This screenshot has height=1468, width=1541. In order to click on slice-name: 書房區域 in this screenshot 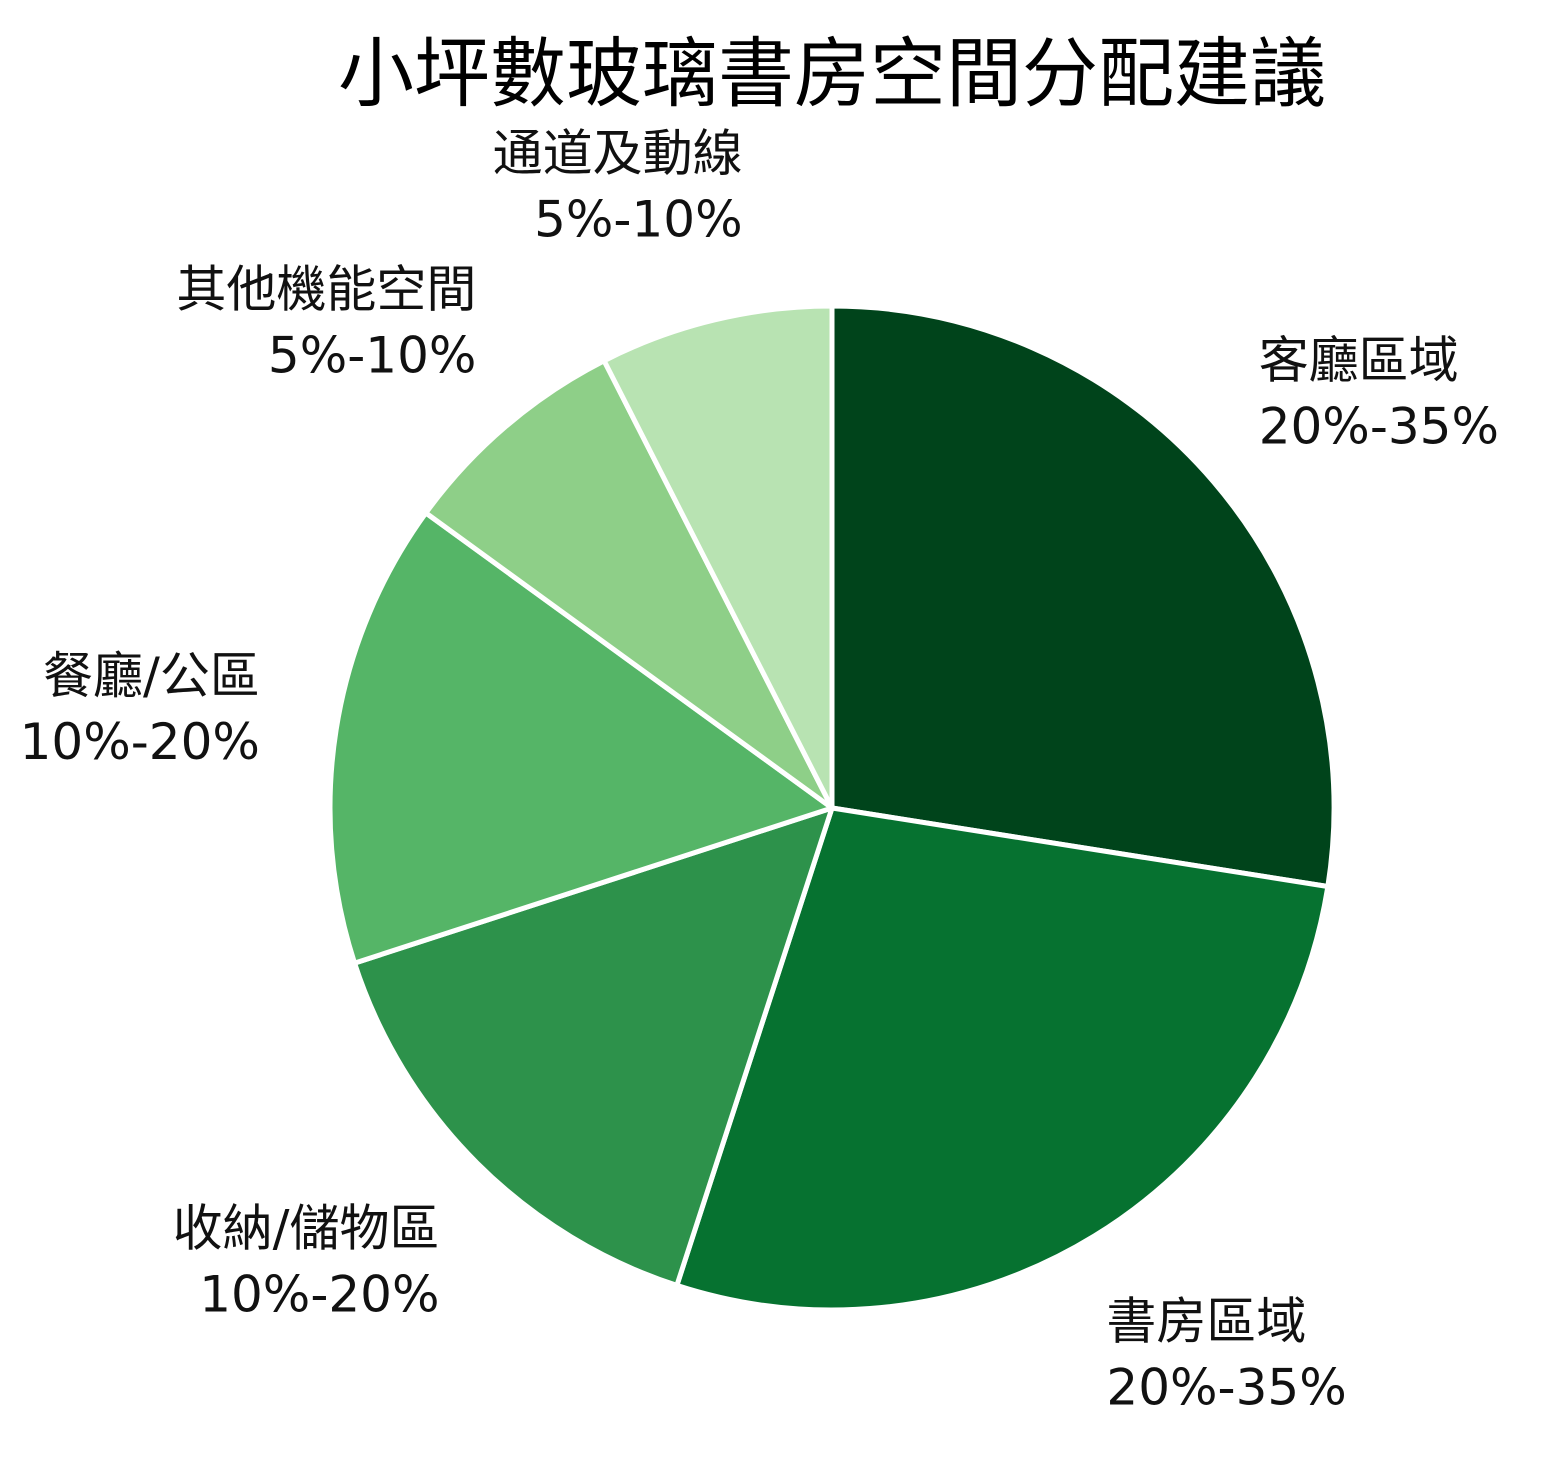, I will do `click(1206, 1322)`.